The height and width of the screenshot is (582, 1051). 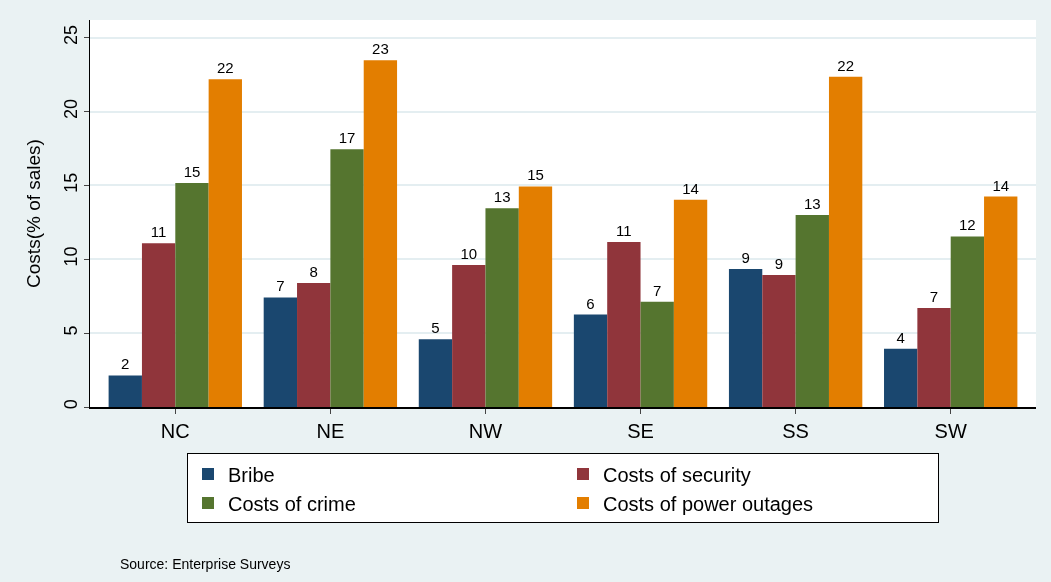 What do you see at coordinates (292, 503) in the screenshot?
I see `legend-label: Costs of crime` at bounding box center [292, 503].